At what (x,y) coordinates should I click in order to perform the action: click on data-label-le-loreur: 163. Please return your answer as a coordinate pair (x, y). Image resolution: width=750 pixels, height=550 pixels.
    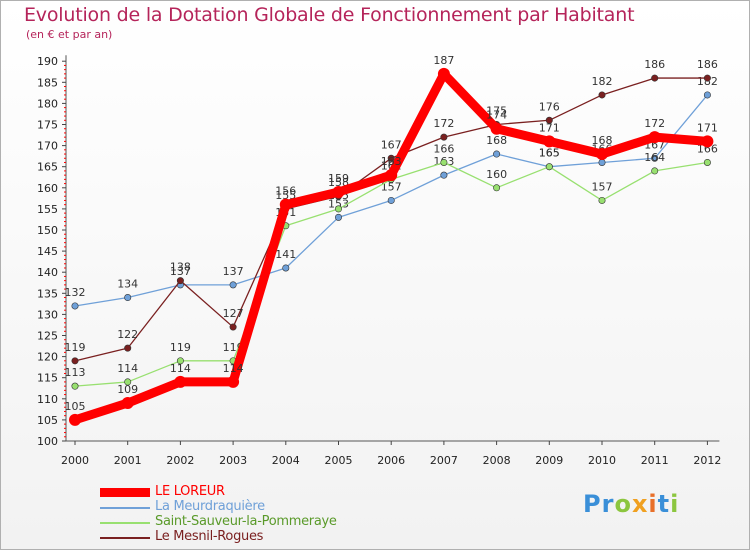
    Looking at the image, I should click on (391, 161).